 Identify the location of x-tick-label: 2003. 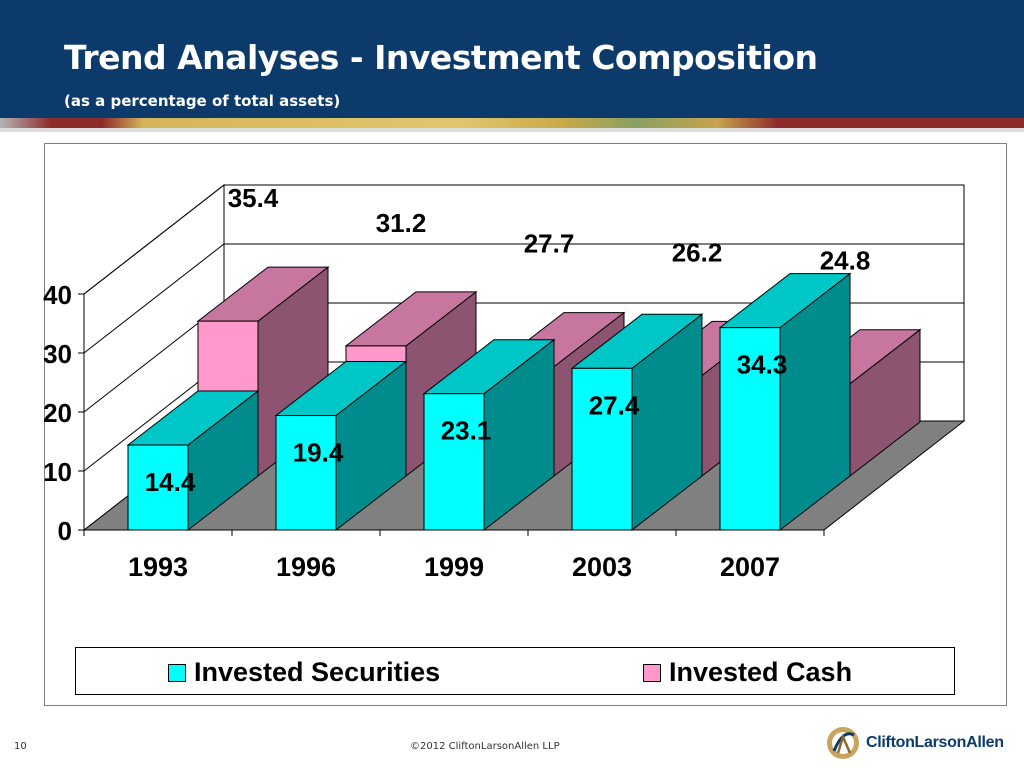
(602, 567).